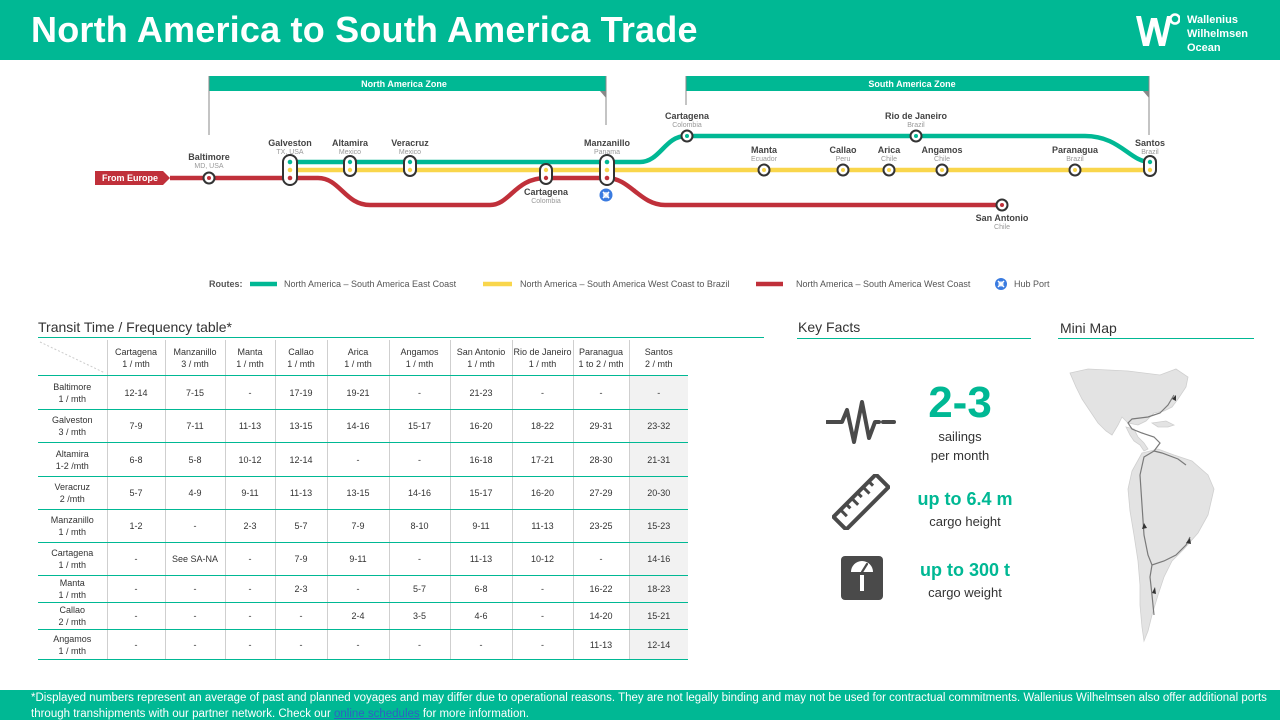  I want to click on brand-logo: Wallenius Wilhelmsen Ocean, so click(1204, 33).